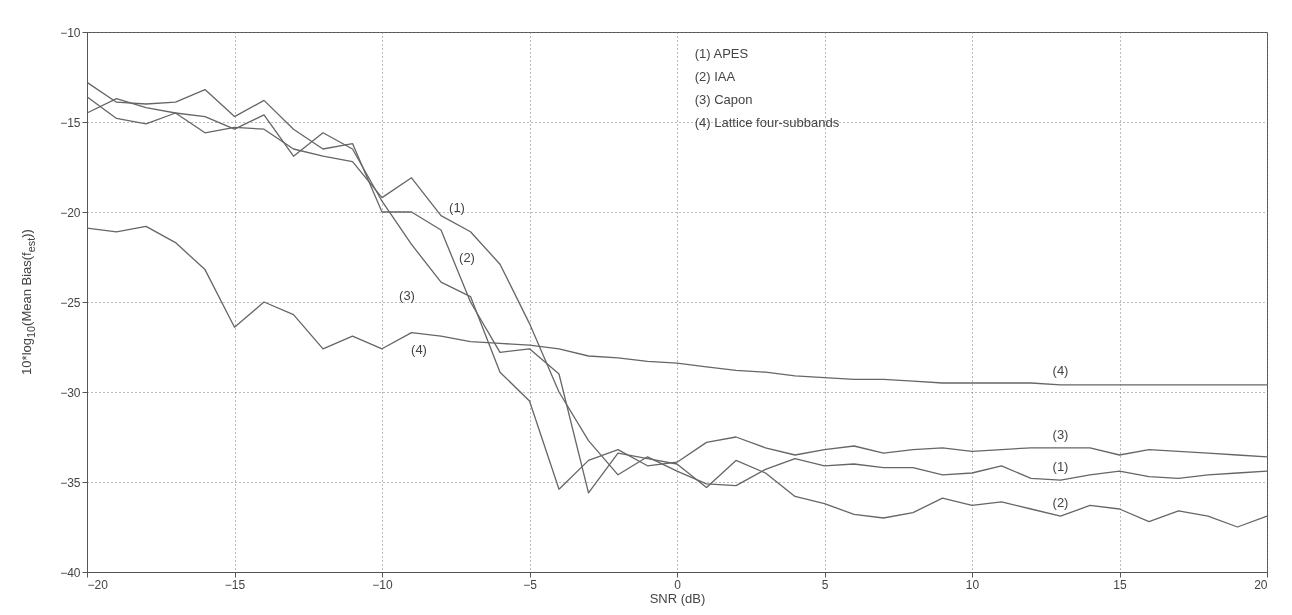  I want to click on text: (3), so click(407, 296).